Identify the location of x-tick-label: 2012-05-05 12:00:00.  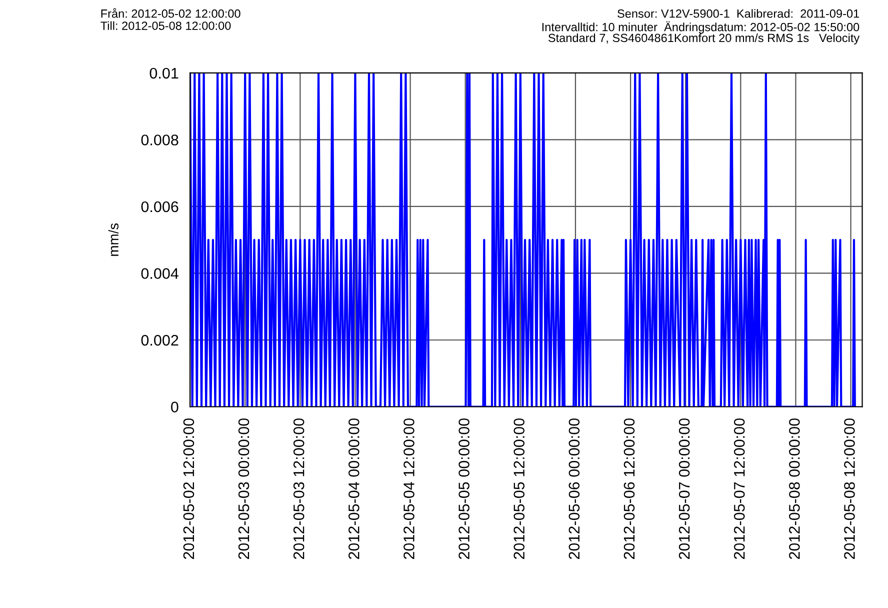
(519, 488).